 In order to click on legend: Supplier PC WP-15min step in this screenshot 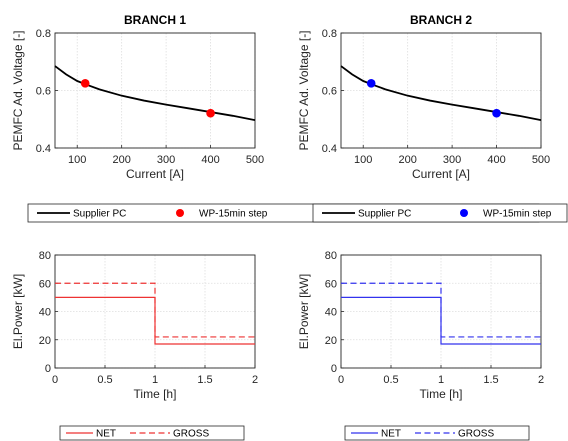, I will do `click(440, 213)`.